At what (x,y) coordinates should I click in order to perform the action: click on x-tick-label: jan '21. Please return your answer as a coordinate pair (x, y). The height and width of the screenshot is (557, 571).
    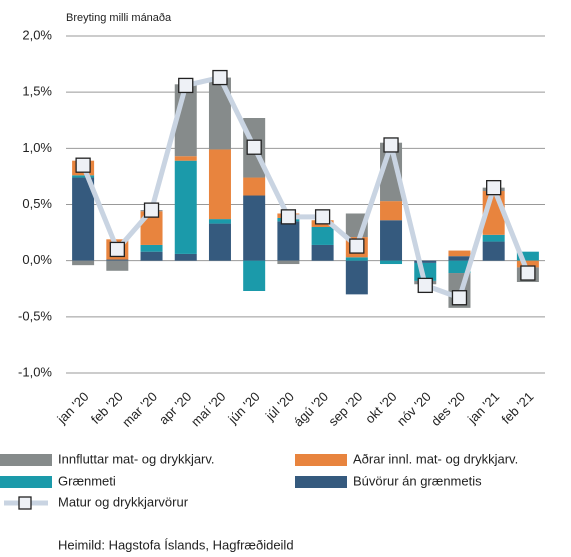
    Looking at the image, I should click on (483, 408).